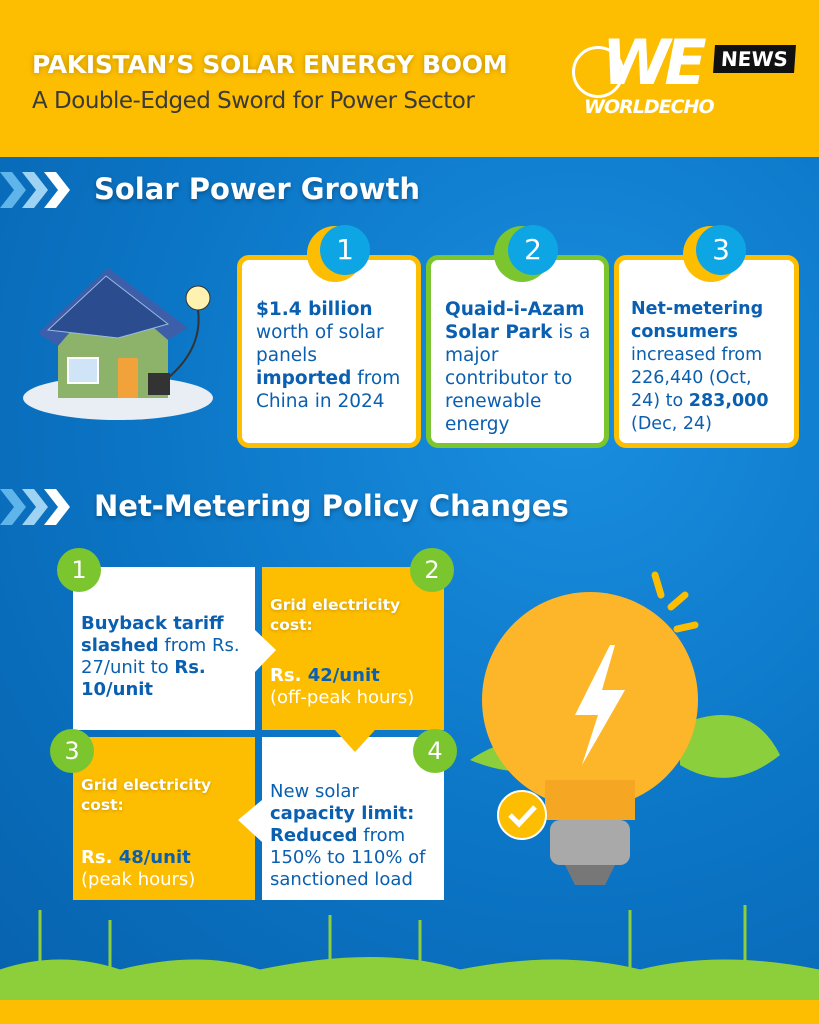 The width and height of the screenshot is (819, 1024). What do you see at coordinates (697, 378) in the screenshot?
I see `card-text: increased from 226,440 (Oct, 24) to` at bounding box center [697, 378].